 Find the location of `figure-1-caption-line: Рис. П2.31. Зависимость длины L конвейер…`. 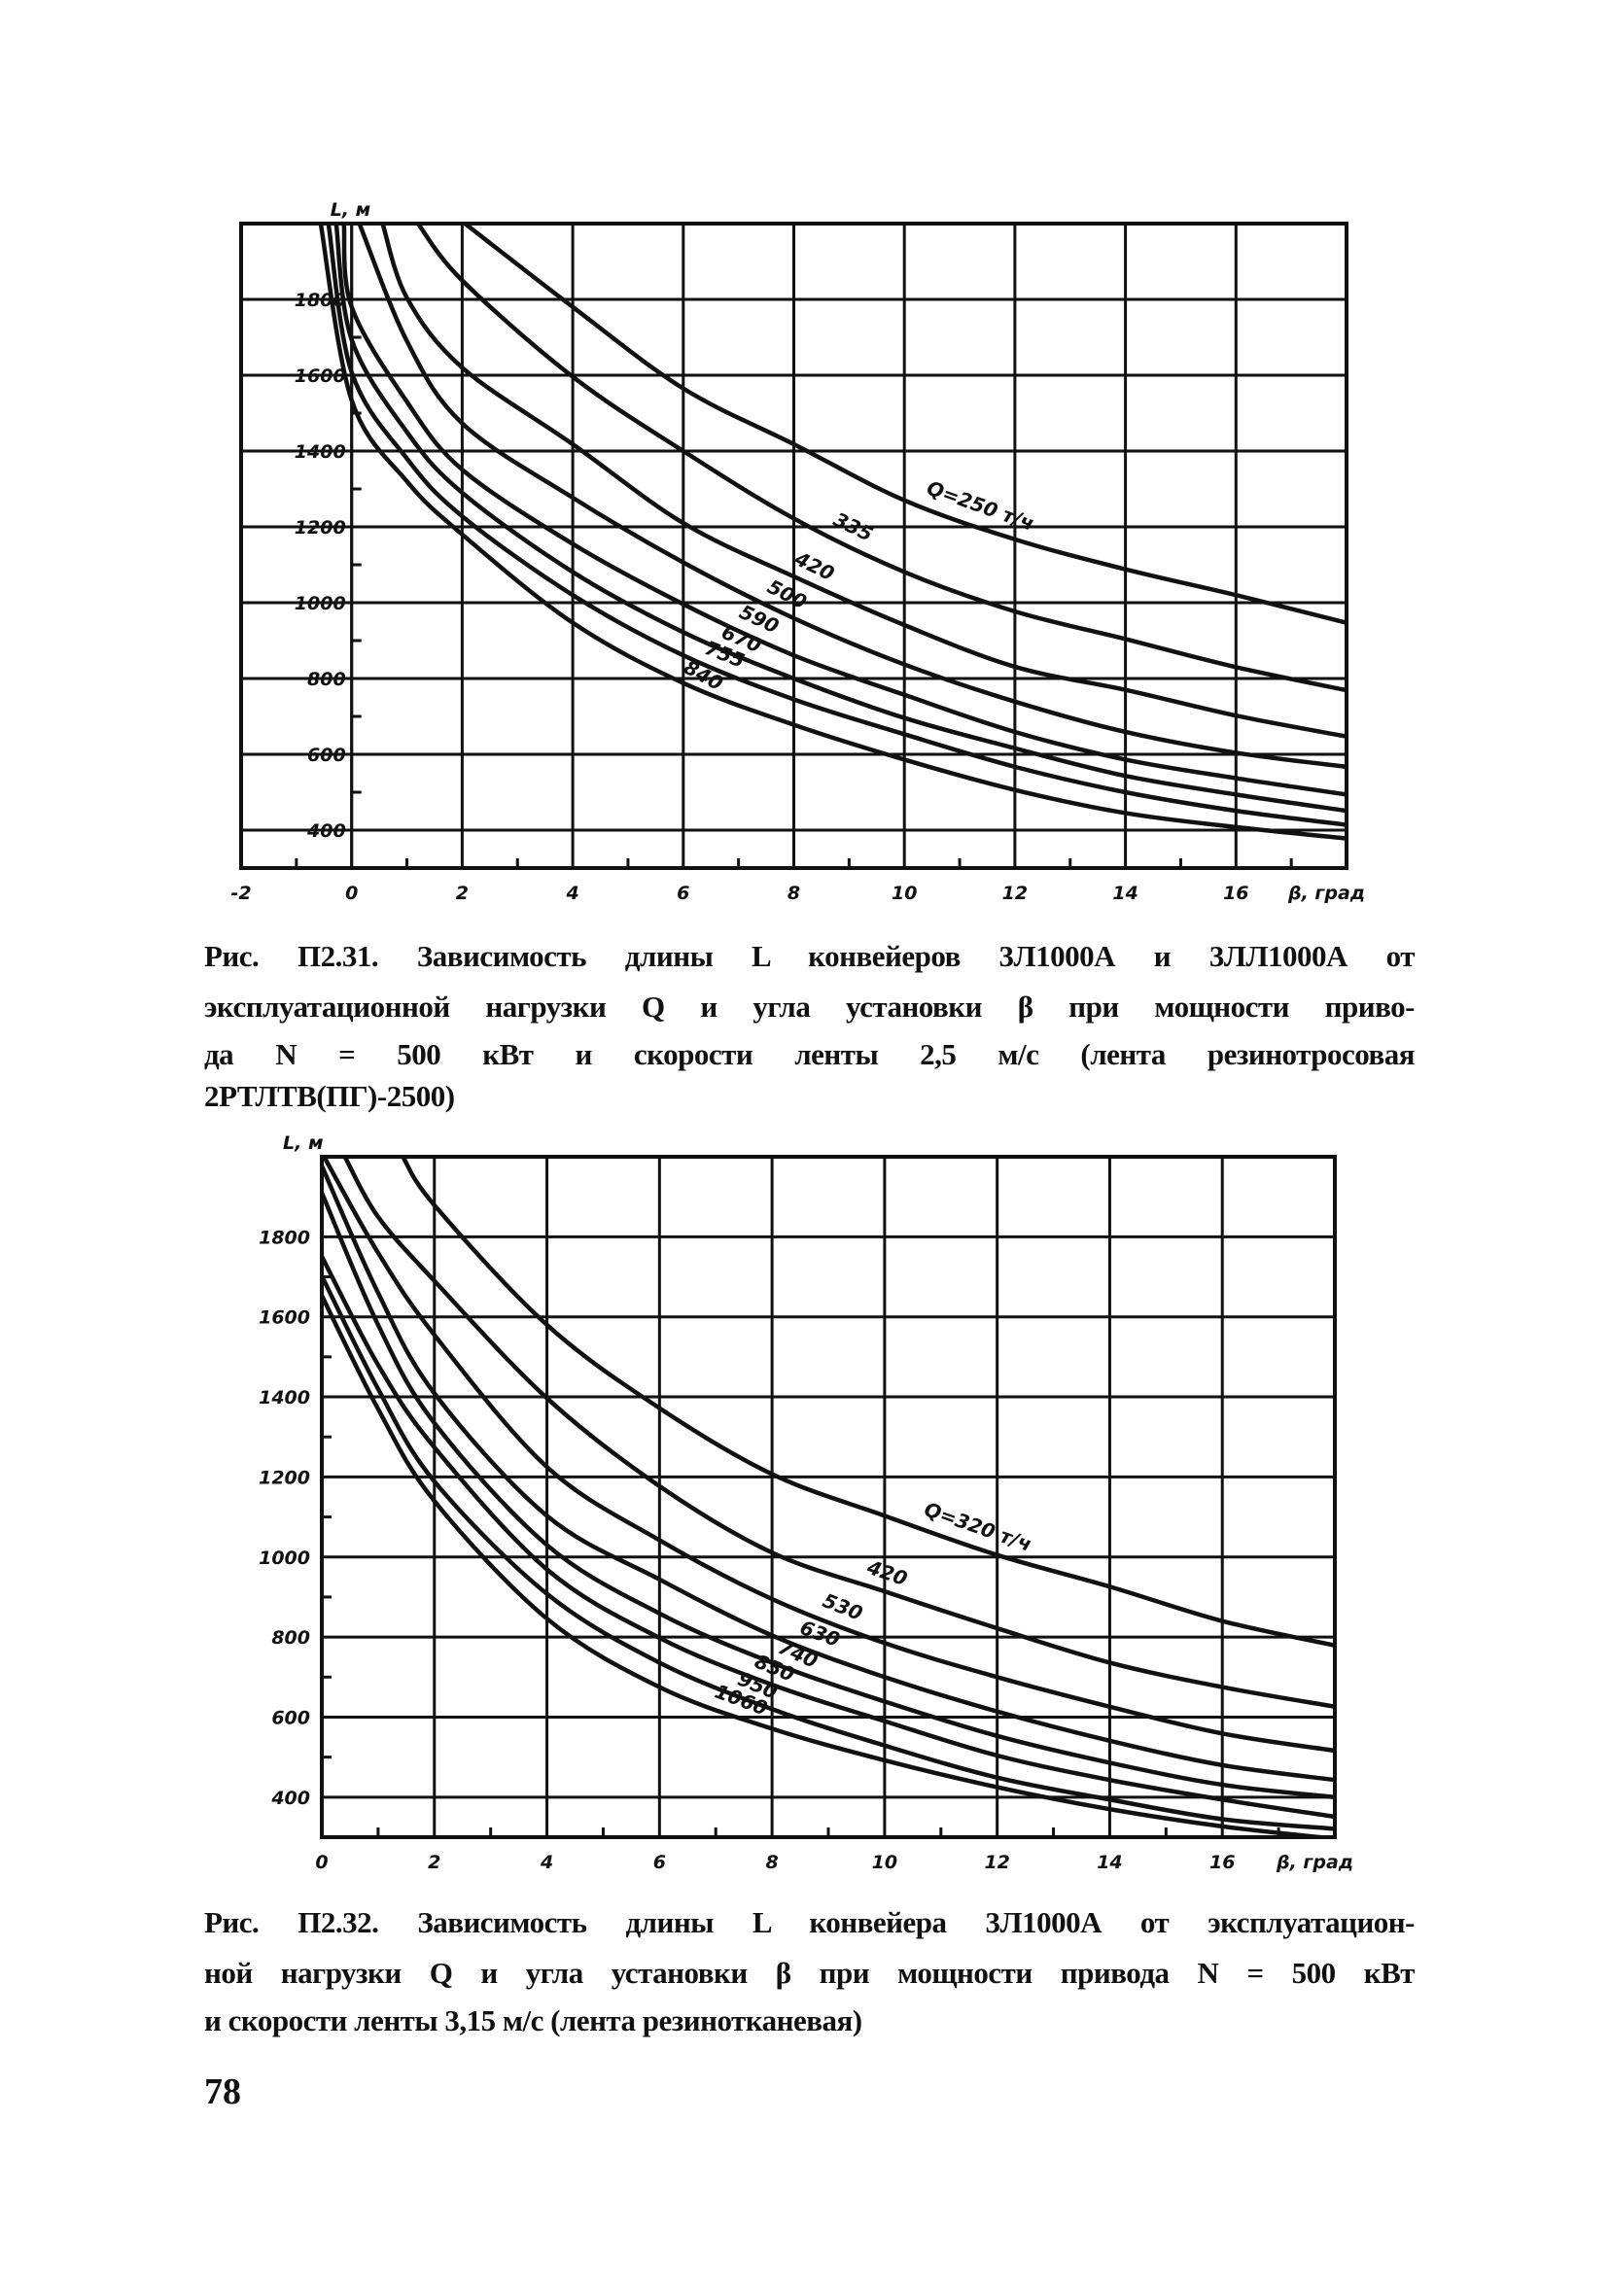

figure-1-caption-line: Рис. П2.31. Зависимость длины L конвейер… is located at coordinates (810, 956).